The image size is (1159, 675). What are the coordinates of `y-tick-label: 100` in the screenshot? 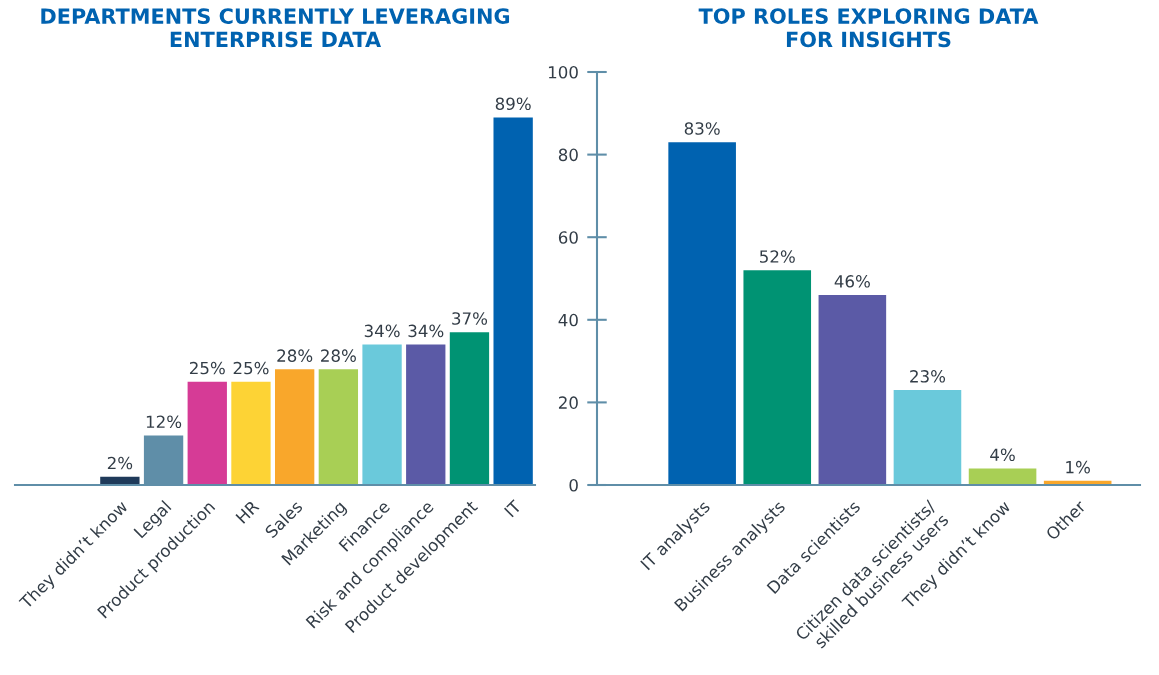 It's located at (563, 72).